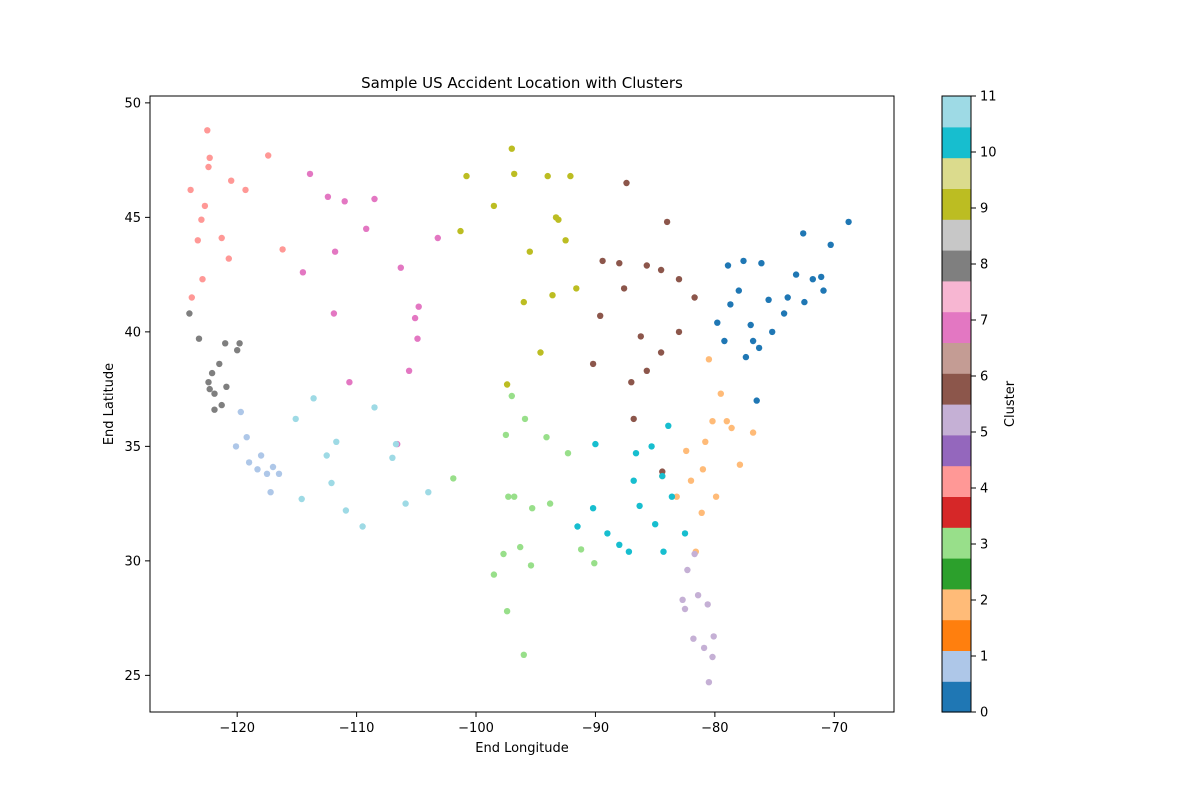 This screenshot has width=1200, height=804. Describe the element at coordinates (984, 433) in the screenshot. I see `colorbar-tick-label: 5` at that location.